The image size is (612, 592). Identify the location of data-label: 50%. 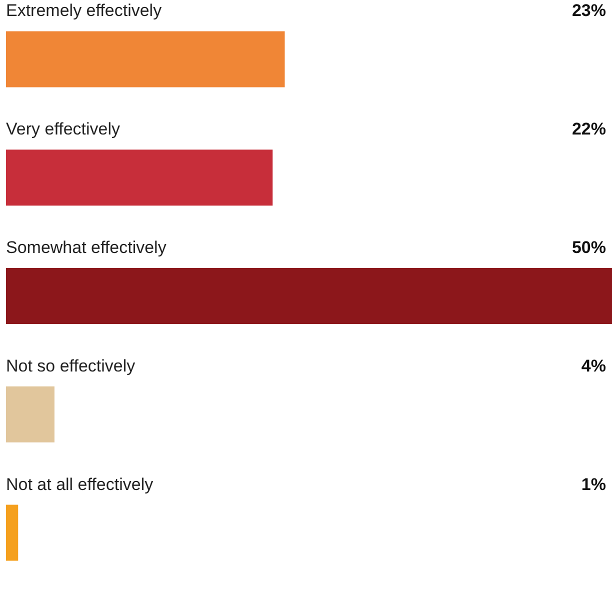
(589, 247).